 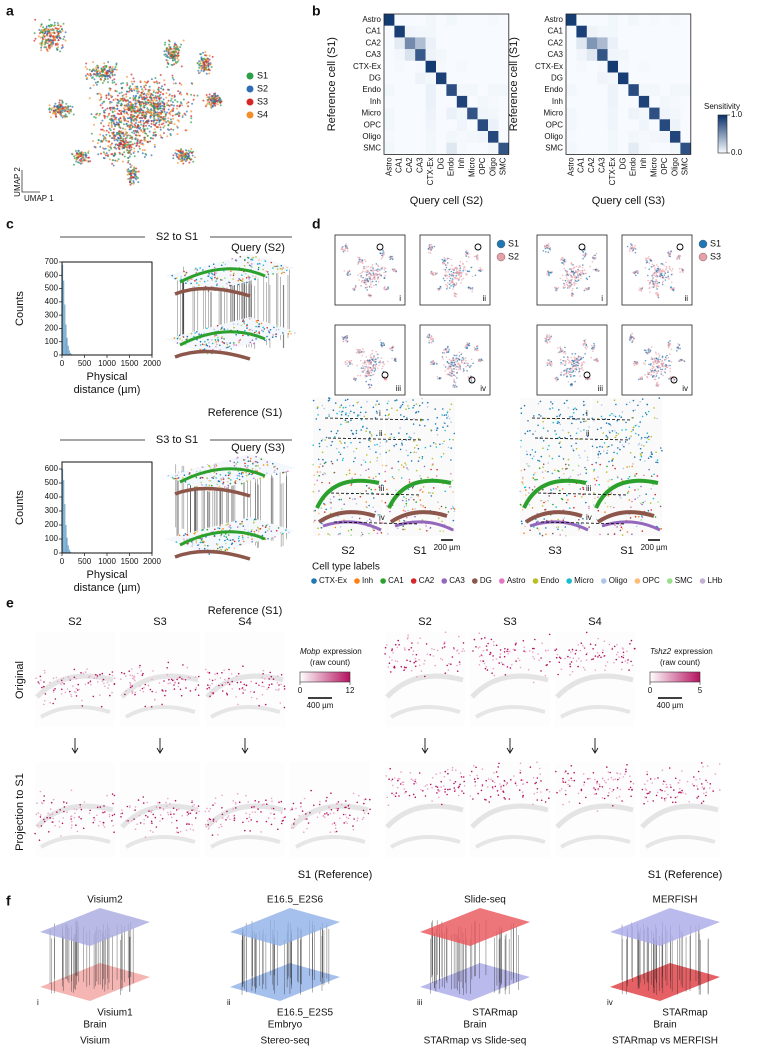 What do you see at coordinates (250, 76) in the screenshot?
I see `legend-marker` at bounding box center [250, 76].